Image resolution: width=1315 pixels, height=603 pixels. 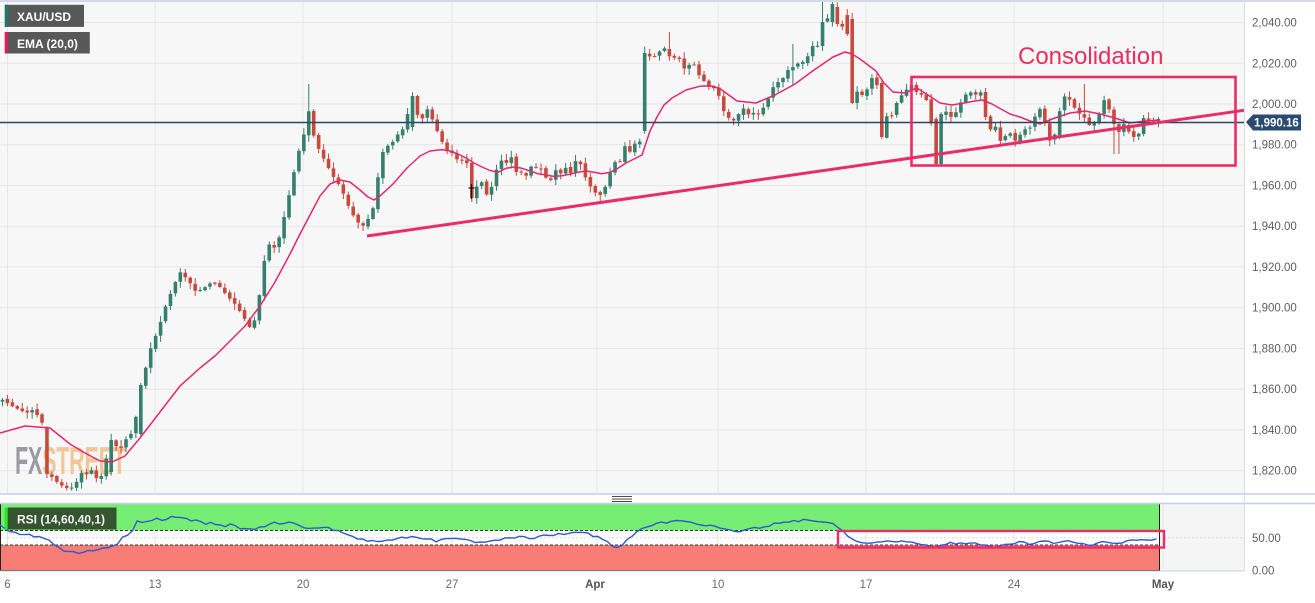 I want to click on svg-text: 50.00, so click(x=1266, y=539).